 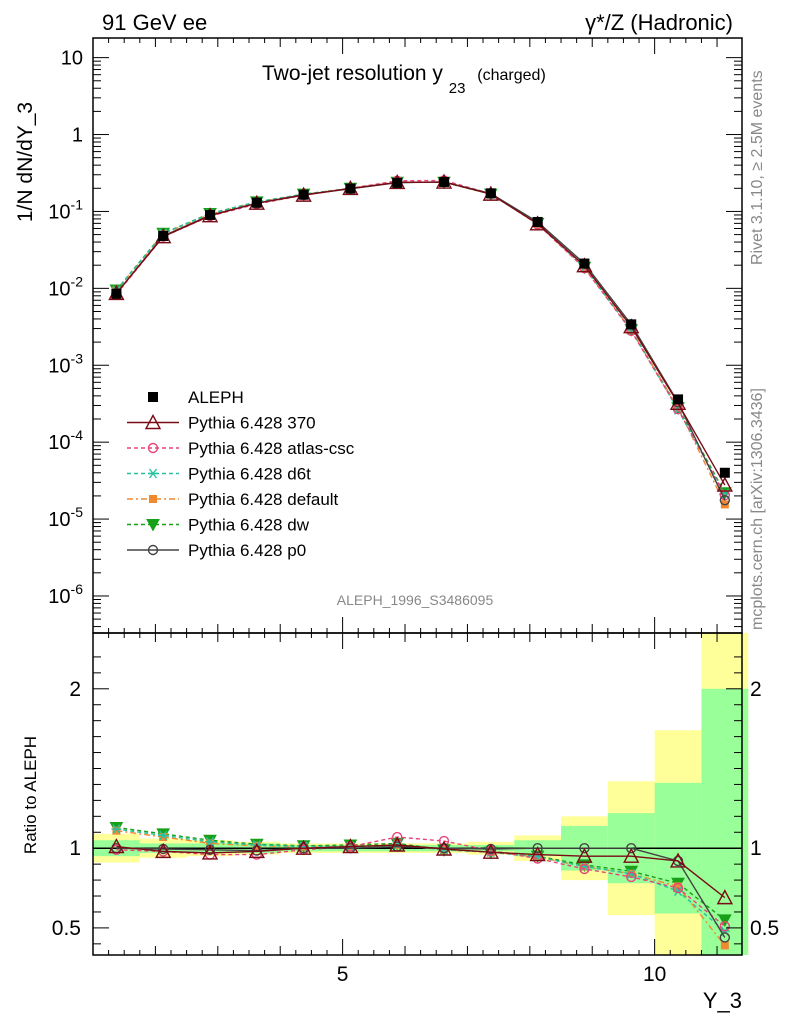 I want to click on y-tick-label: 1, so click(x=77, y=136).